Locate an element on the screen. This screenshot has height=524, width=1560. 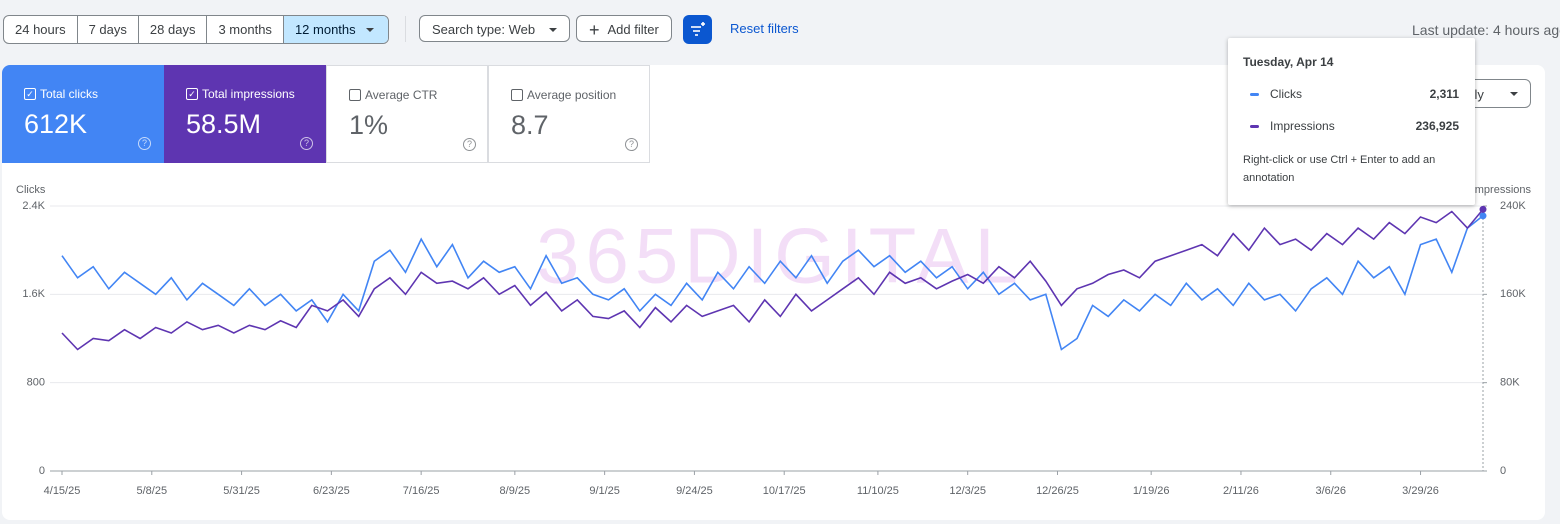
x-tick-label: 7/16/25 is located at coordinates (421, 491).